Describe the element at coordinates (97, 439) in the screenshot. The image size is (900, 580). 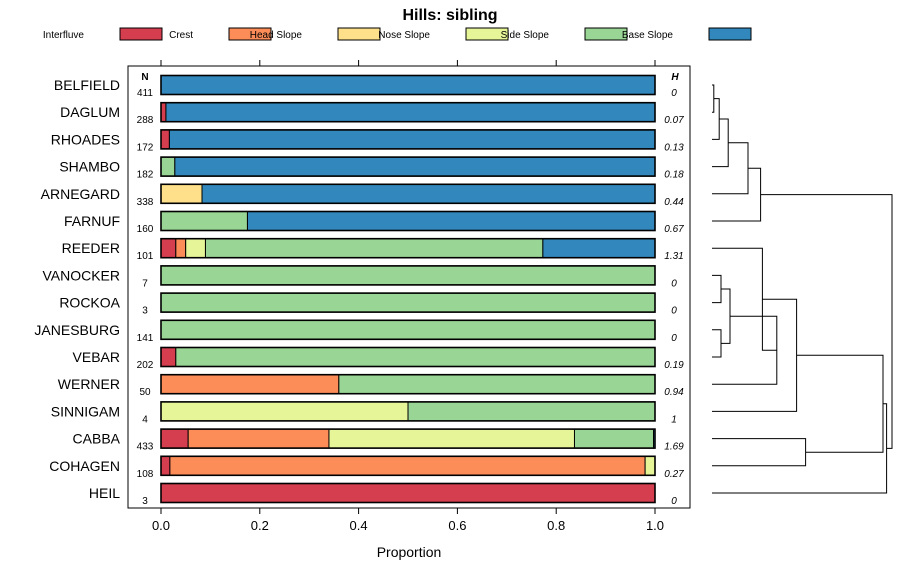
I see `row-label: CABBA` at that location.